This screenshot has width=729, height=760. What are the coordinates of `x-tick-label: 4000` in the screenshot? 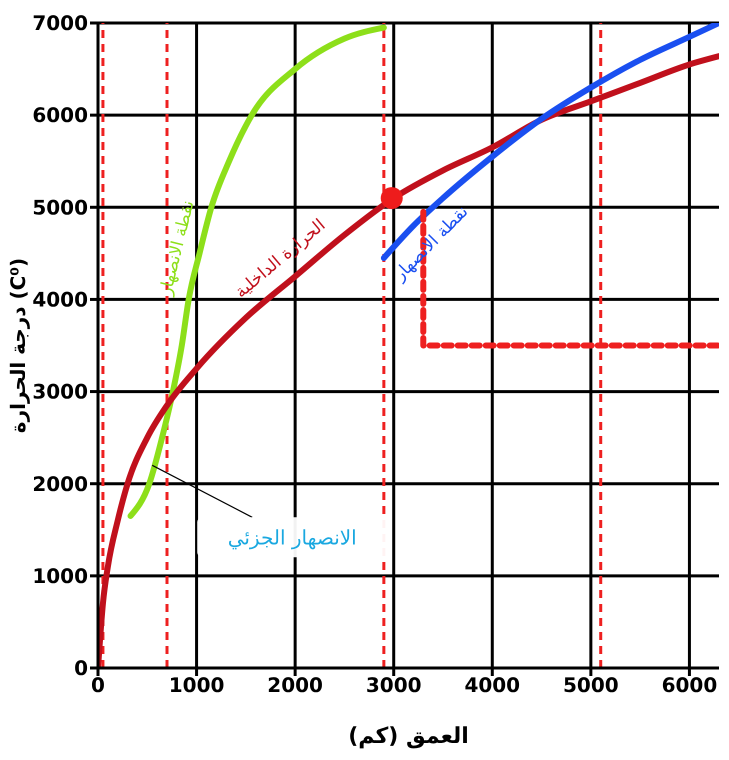 It's located at (492, 685).